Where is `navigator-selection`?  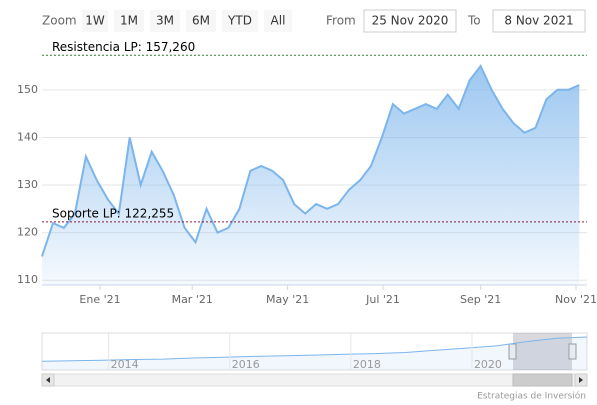 navigator-selection is located at coordinates (542, 351).